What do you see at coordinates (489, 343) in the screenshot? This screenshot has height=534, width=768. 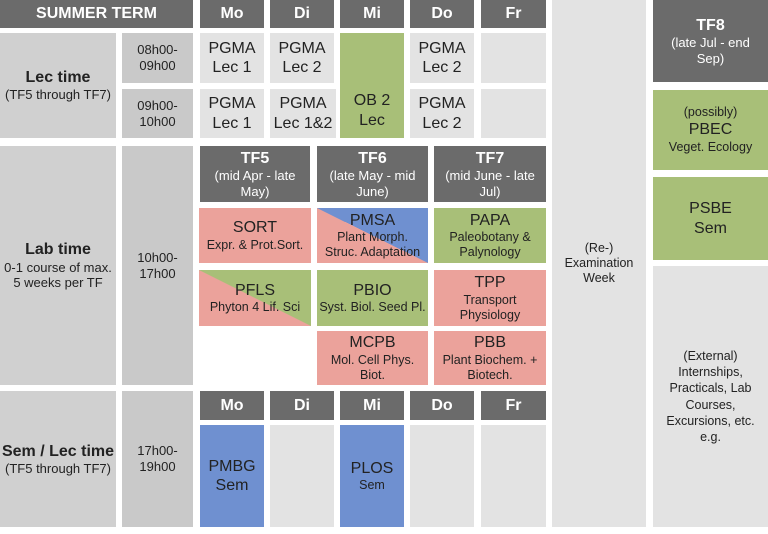 I see `course-code: PBB` at bounding box center [489, 343].